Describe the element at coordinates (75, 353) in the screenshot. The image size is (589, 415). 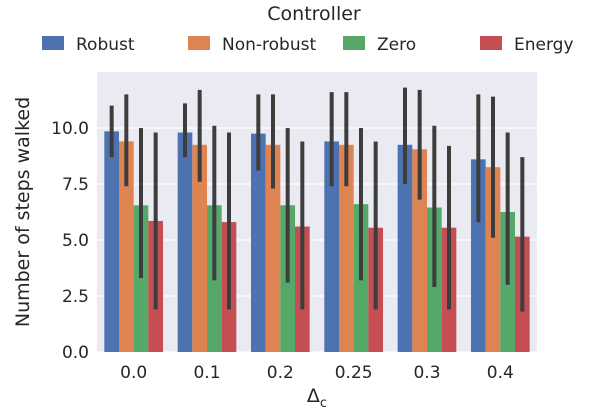
I see `y-tick-label: 0.0` at that location.